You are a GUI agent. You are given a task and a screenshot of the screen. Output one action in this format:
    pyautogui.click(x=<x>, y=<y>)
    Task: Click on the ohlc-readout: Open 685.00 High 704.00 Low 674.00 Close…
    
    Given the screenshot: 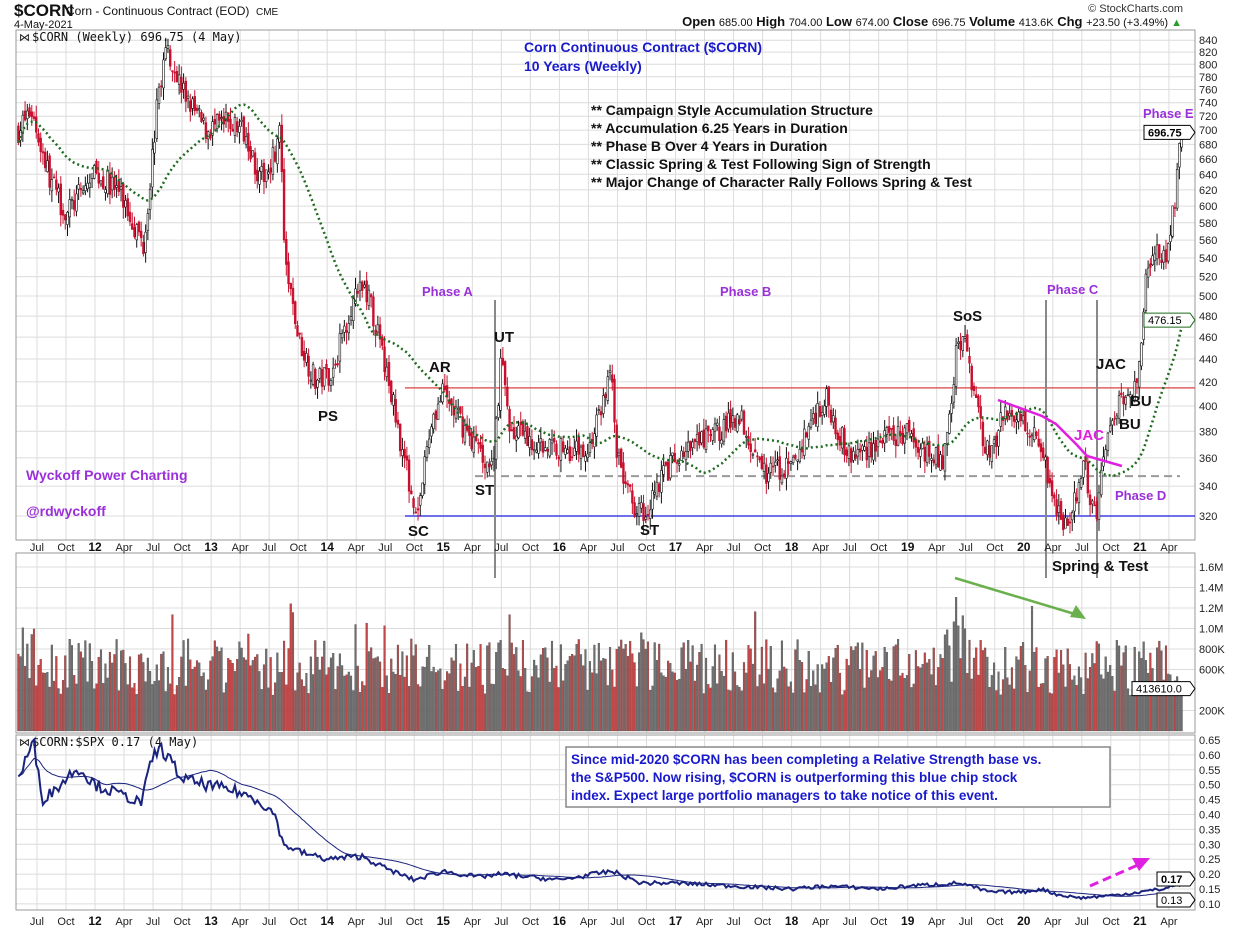 What is the action you would take?
    pyautogui.click(x=932, y=21)
    